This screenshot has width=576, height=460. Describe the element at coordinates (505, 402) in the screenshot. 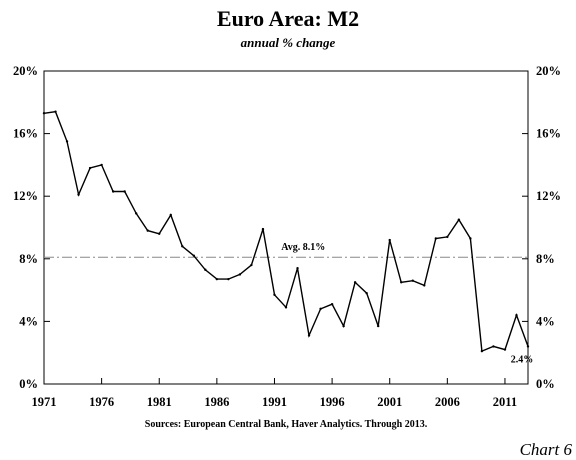

I see `x-tick-label: 2011` at that location.